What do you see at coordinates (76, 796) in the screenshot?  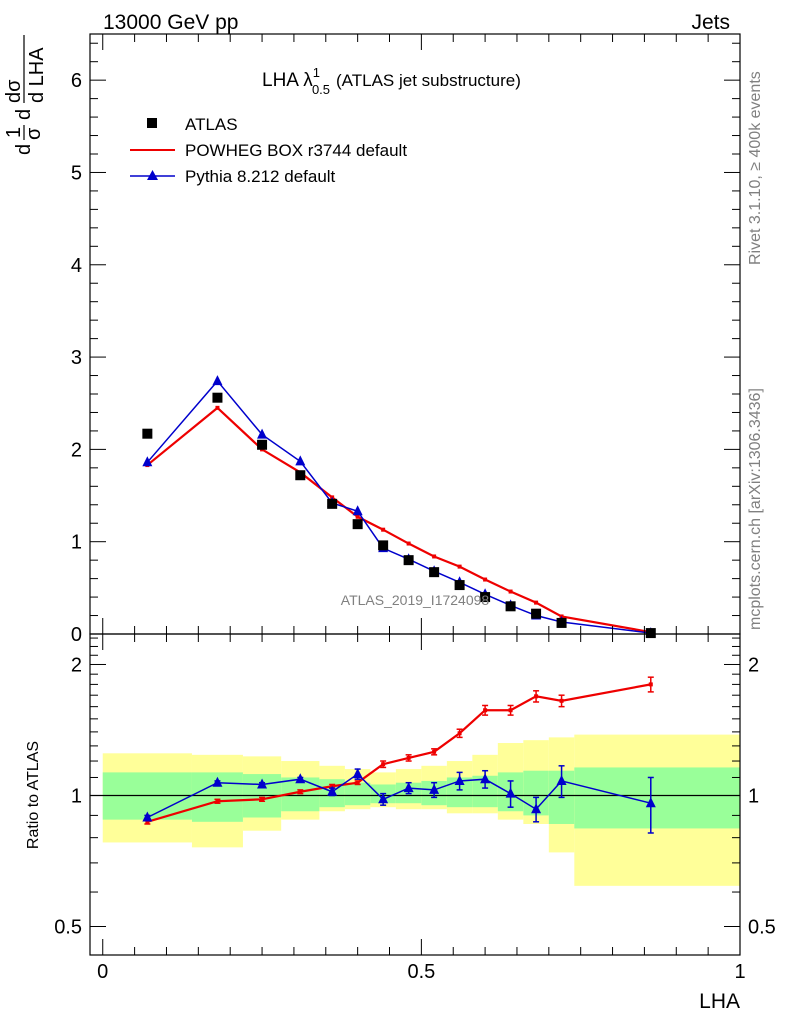 I see `ratio-ytick-label-left: 1` at bounding box center [76, 796].